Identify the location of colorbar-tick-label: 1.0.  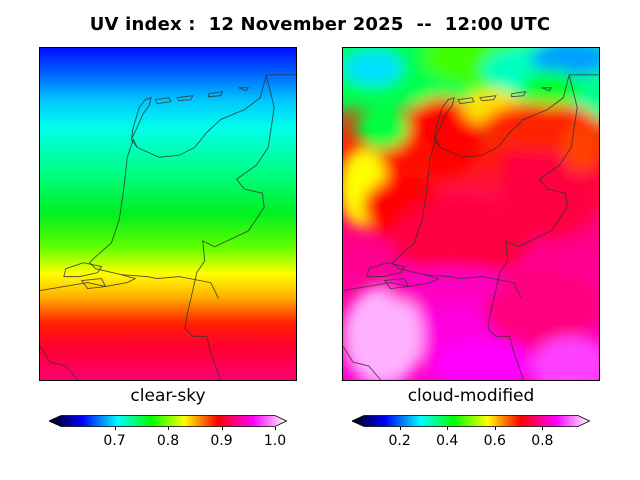
(275, 441).